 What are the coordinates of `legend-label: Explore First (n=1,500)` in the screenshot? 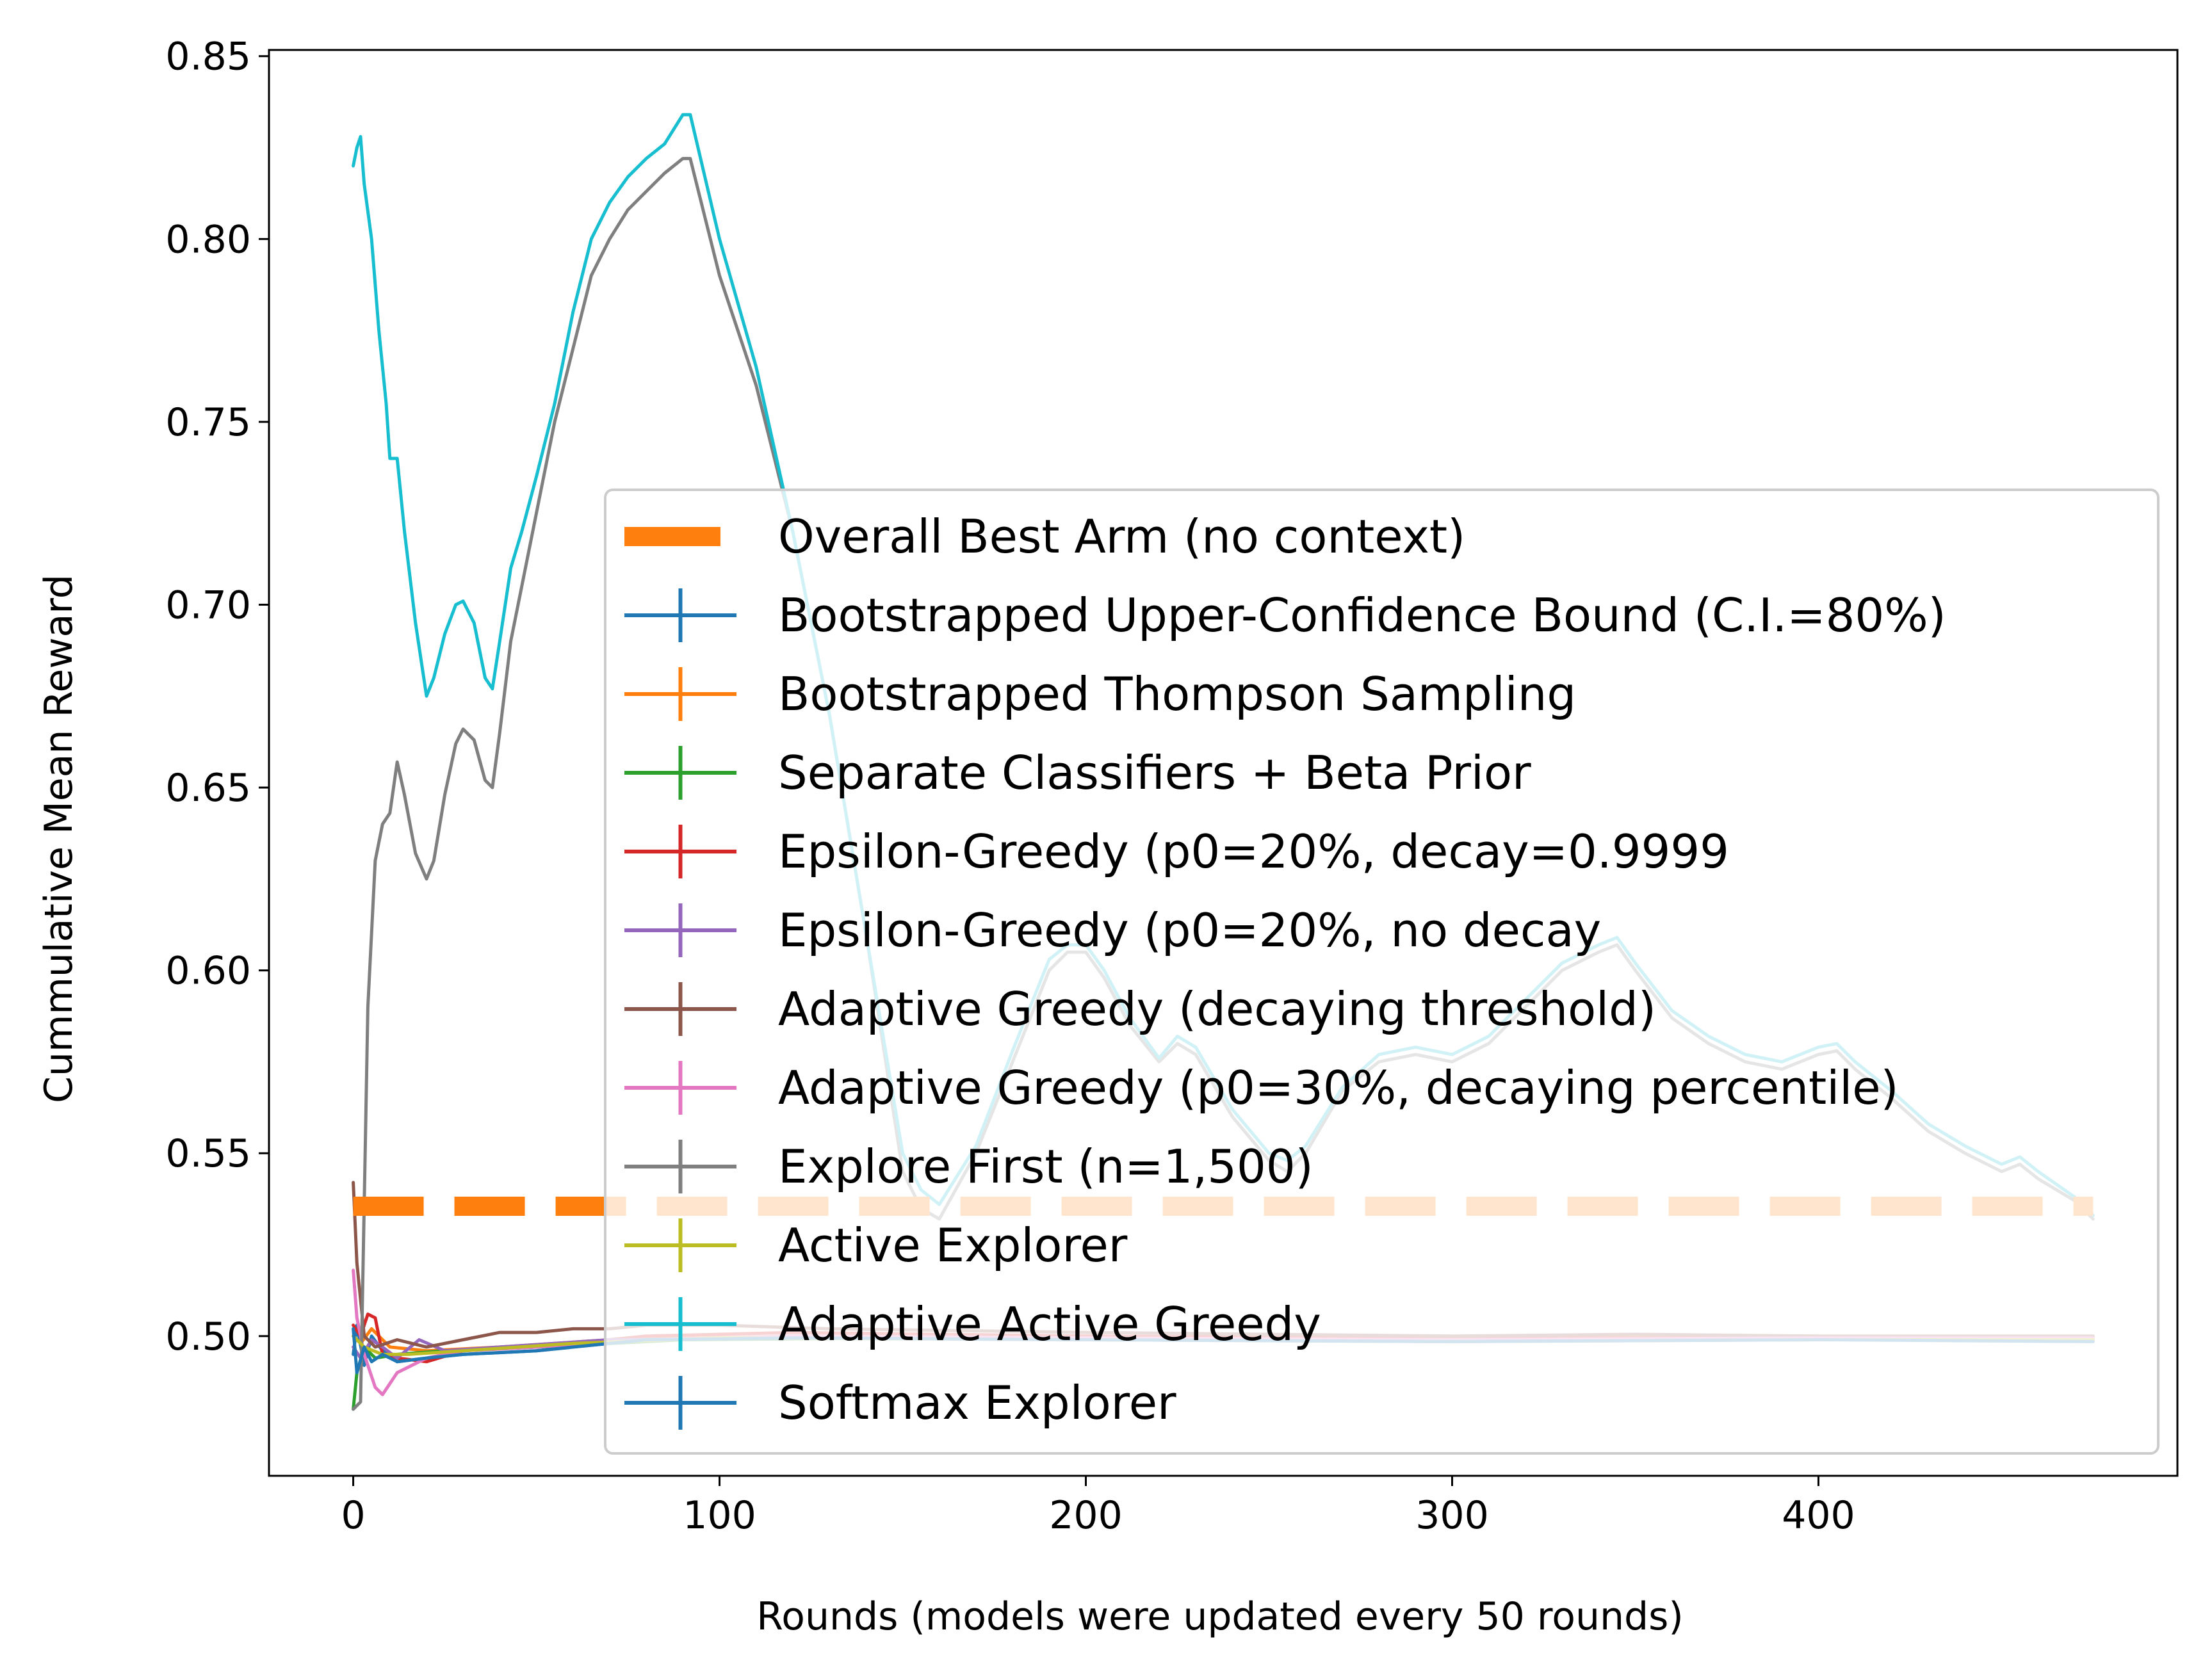 It's located at (1045, 1167).